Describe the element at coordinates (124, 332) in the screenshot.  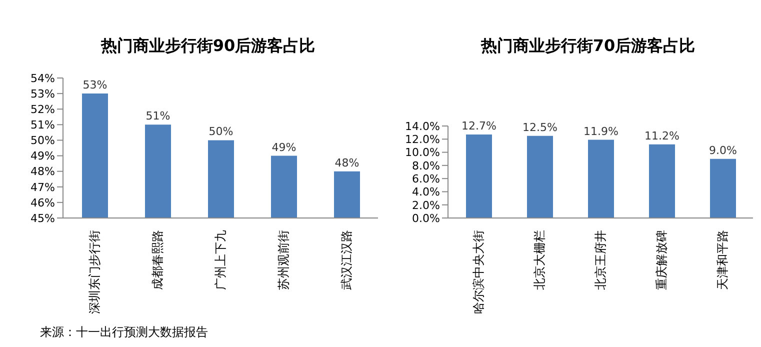
I see `source-note: 来源：十一出行预测大数据报告` at that location.